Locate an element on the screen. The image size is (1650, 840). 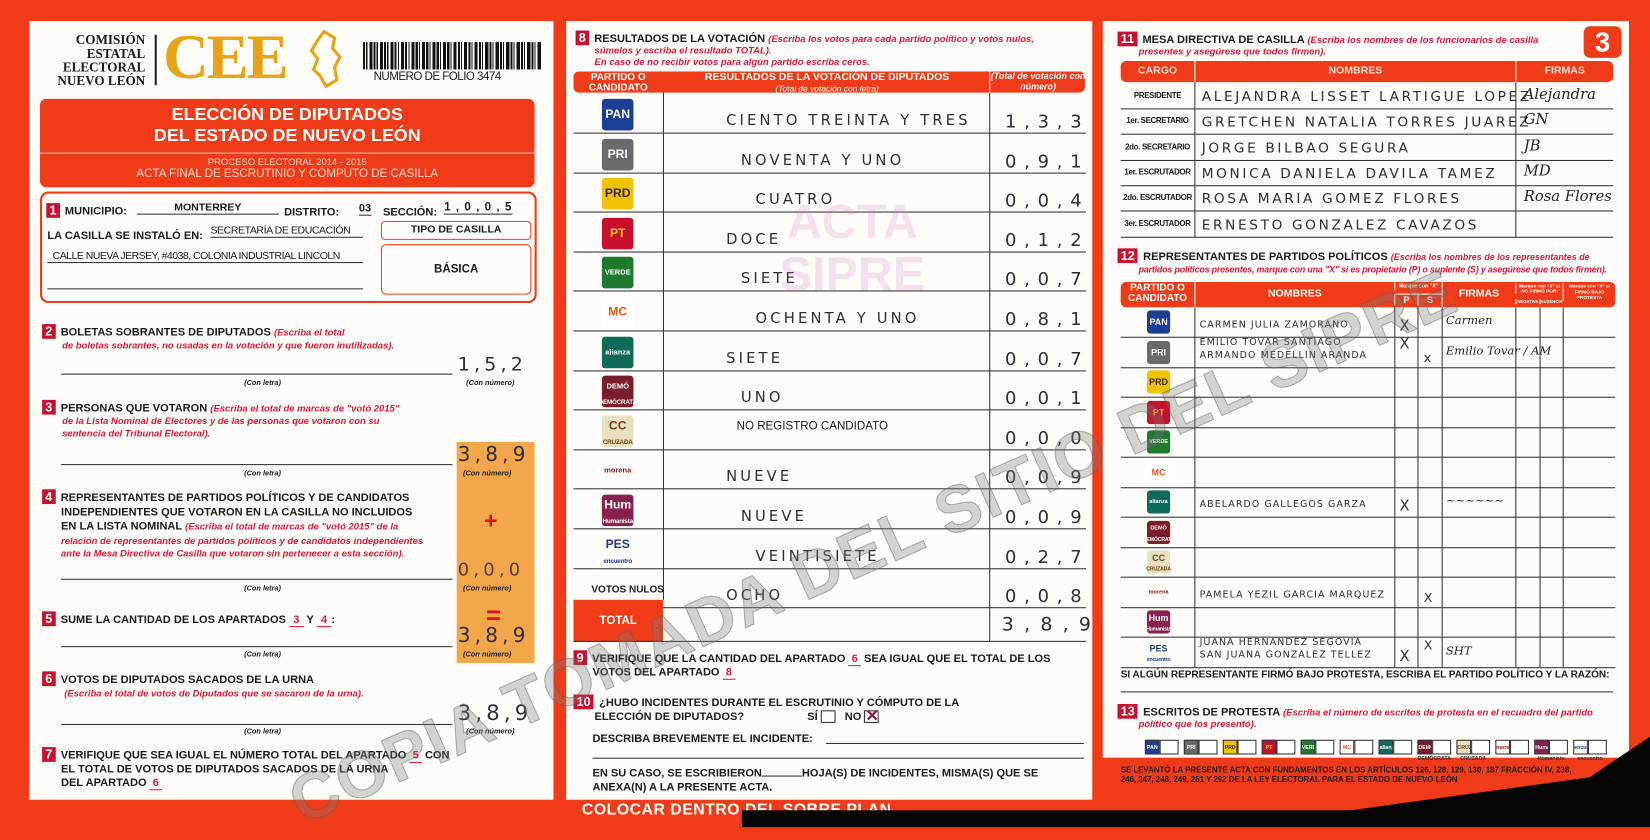
col-protest-header: Marque con "X" si FIRMÓ BAJO PROTESTA is located at coordinates (1589, 292).